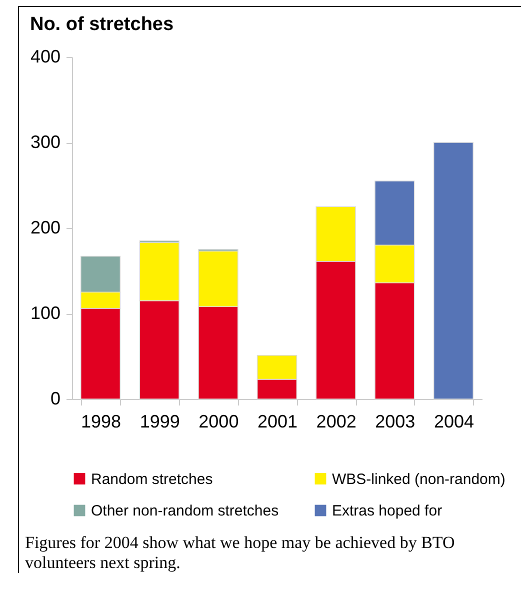  Describe the element at coordinates (395, 422) in the screenshot. I see `x-tick-label: 2003` at that location.